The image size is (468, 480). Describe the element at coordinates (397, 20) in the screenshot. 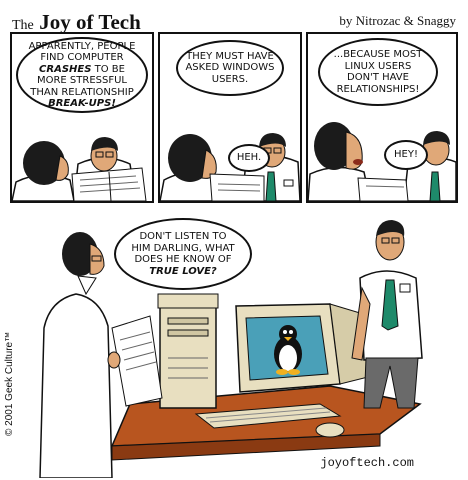

I see `byline: by Nitrozac & Snaggy` at that location.